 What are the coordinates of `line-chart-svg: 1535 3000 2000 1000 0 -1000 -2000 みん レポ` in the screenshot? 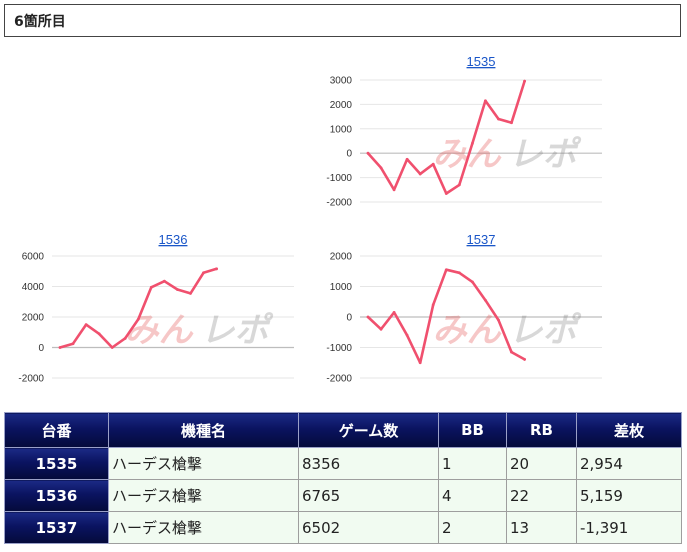 It's located at (464, 131).